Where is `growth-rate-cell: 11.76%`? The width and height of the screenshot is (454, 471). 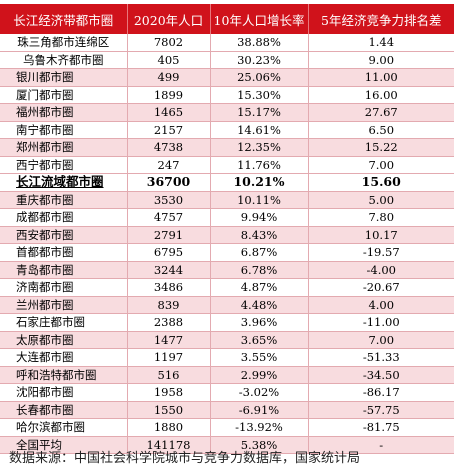 growth-rate-cell: 11.76% is located at coordinates (259, 165).